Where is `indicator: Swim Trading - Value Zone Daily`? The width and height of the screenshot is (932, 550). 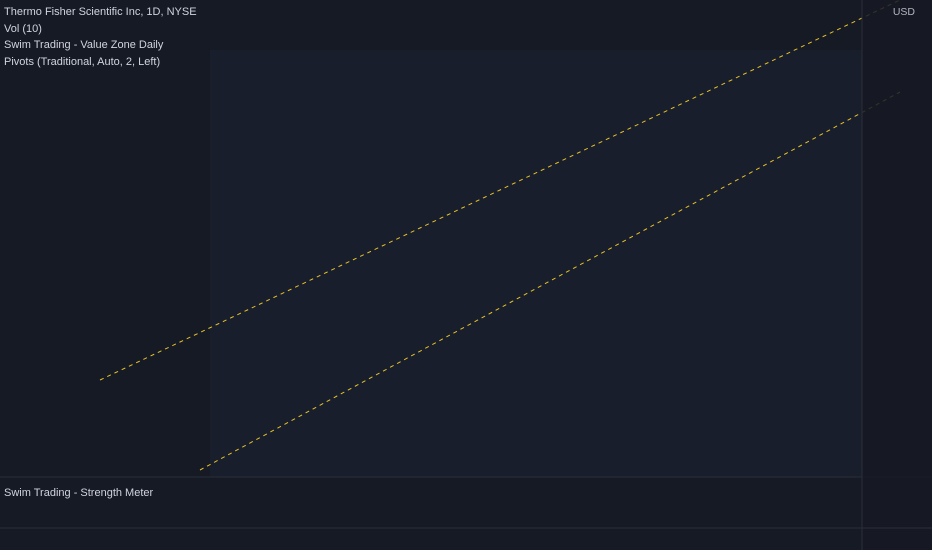
indicator: Swim Trading - Value Zone Daily is located at coordinates (84, 45).